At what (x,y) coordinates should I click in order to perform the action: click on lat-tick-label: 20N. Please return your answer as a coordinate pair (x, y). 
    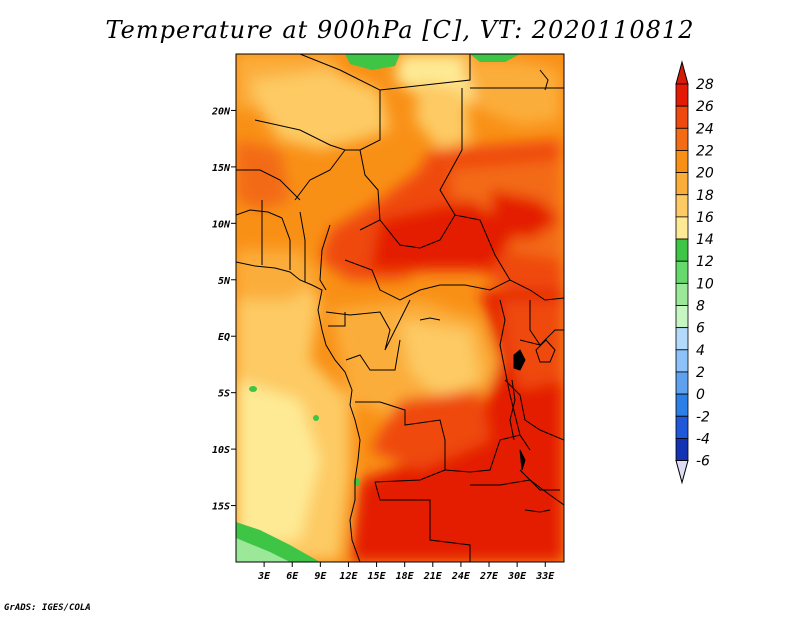
    Looking at the image, I should click on (221, 111).